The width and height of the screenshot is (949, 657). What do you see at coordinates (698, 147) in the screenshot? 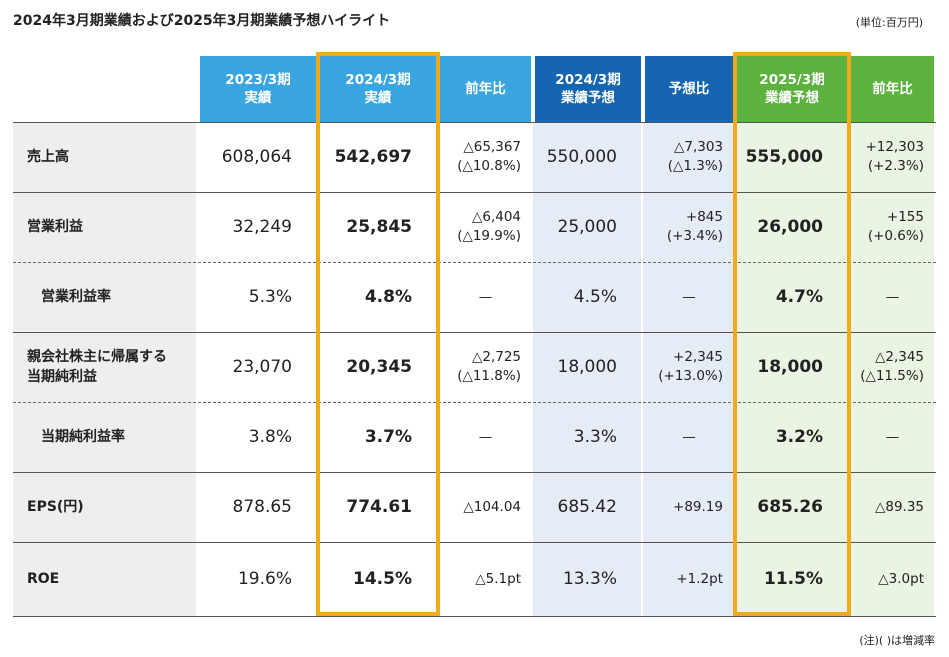
I see `cell-value: △7,303` at bounding box center [698, 147].